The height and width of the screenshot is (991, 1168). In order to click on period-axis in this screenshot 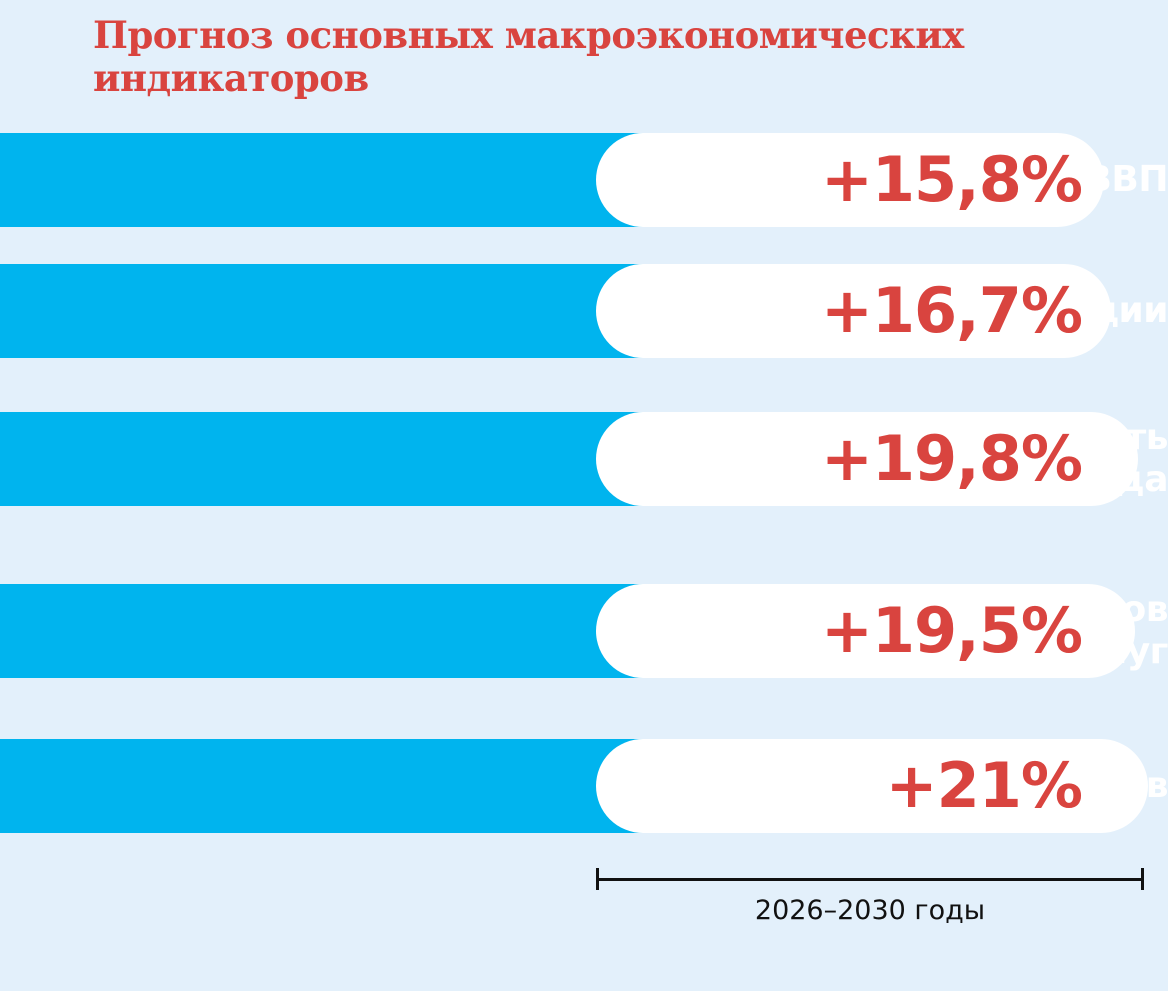, I will do `click(870, 879)`.